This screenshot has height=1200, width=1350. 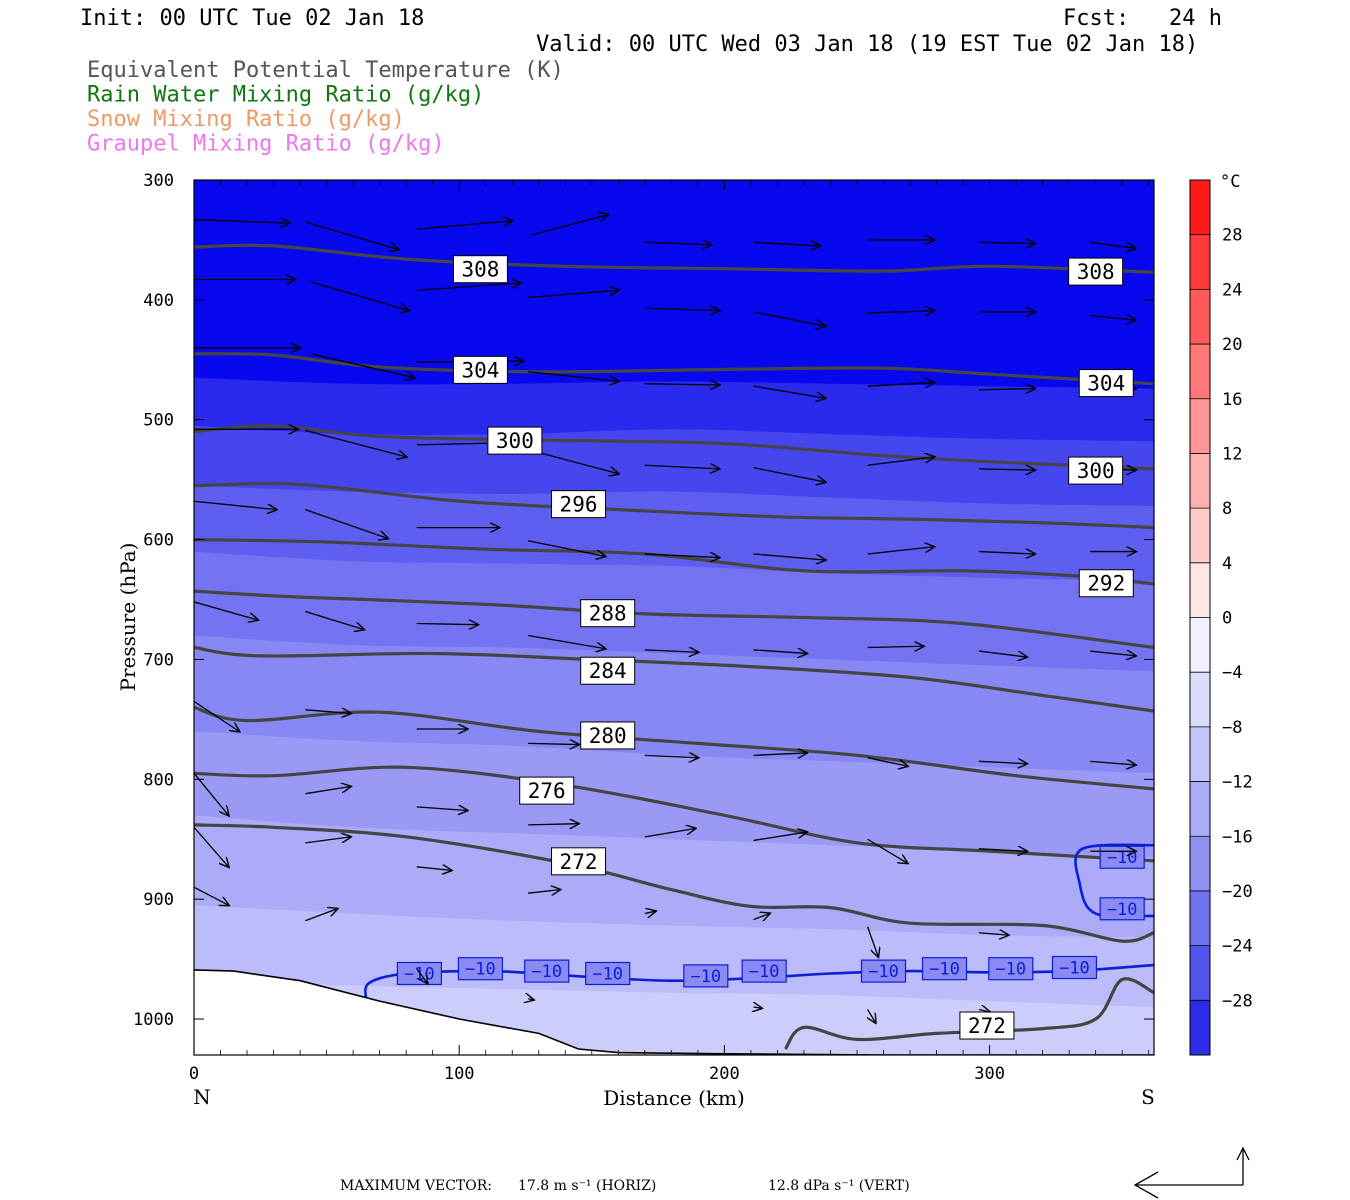 I want to click on svg-text: 304, so click(x=480, y=370).